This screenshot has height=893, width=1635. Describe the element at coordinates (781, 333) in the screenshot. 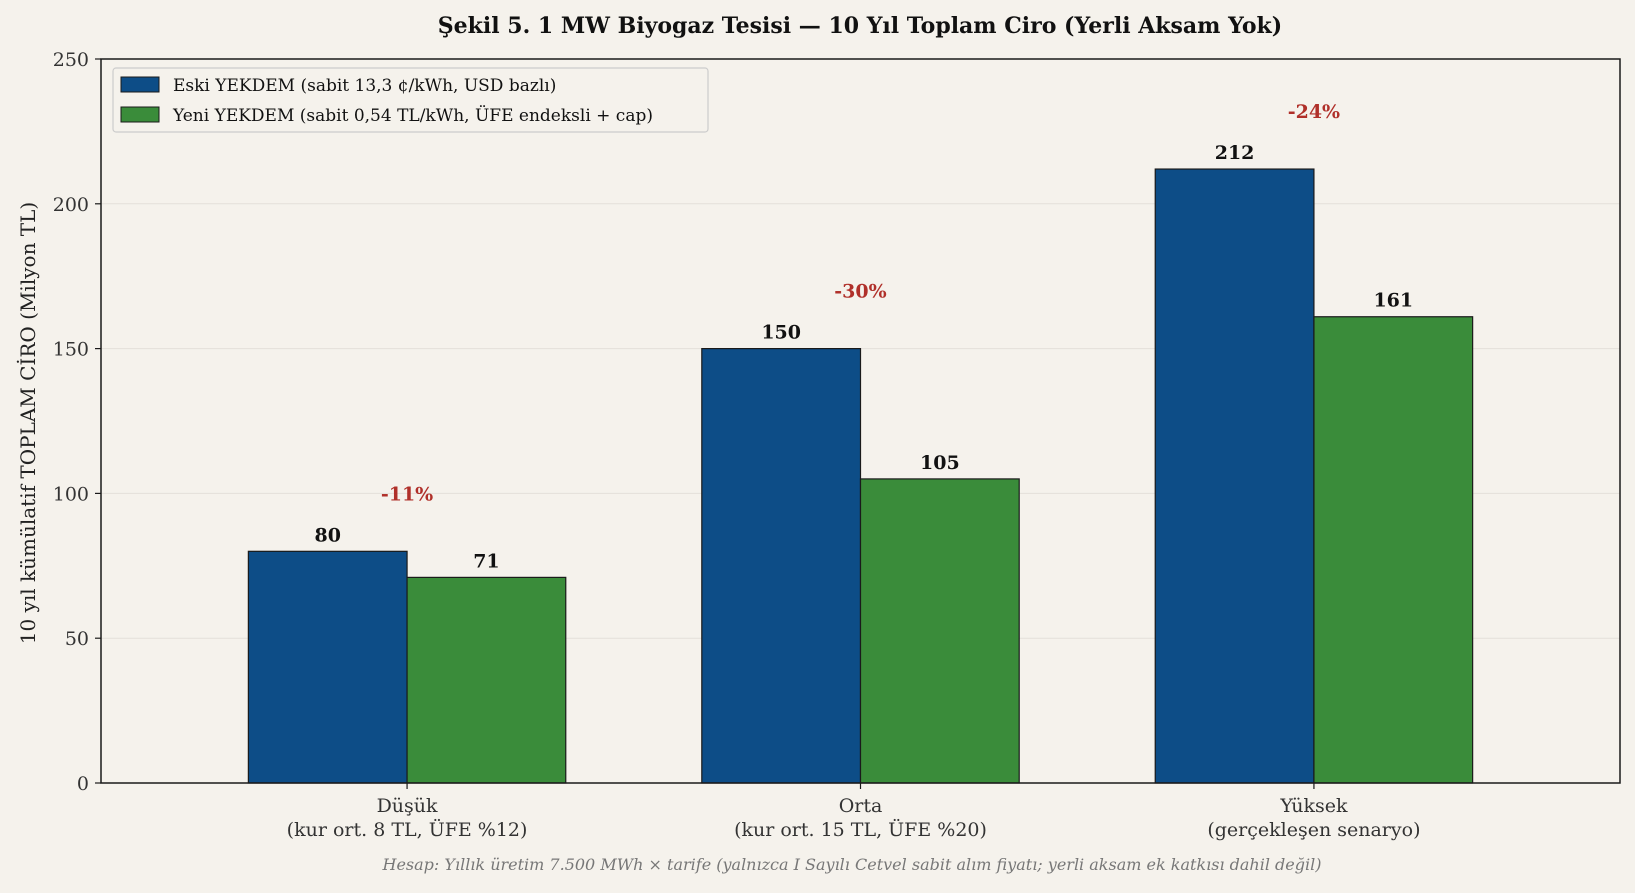

I see `bar-value-label: 150` at that location.